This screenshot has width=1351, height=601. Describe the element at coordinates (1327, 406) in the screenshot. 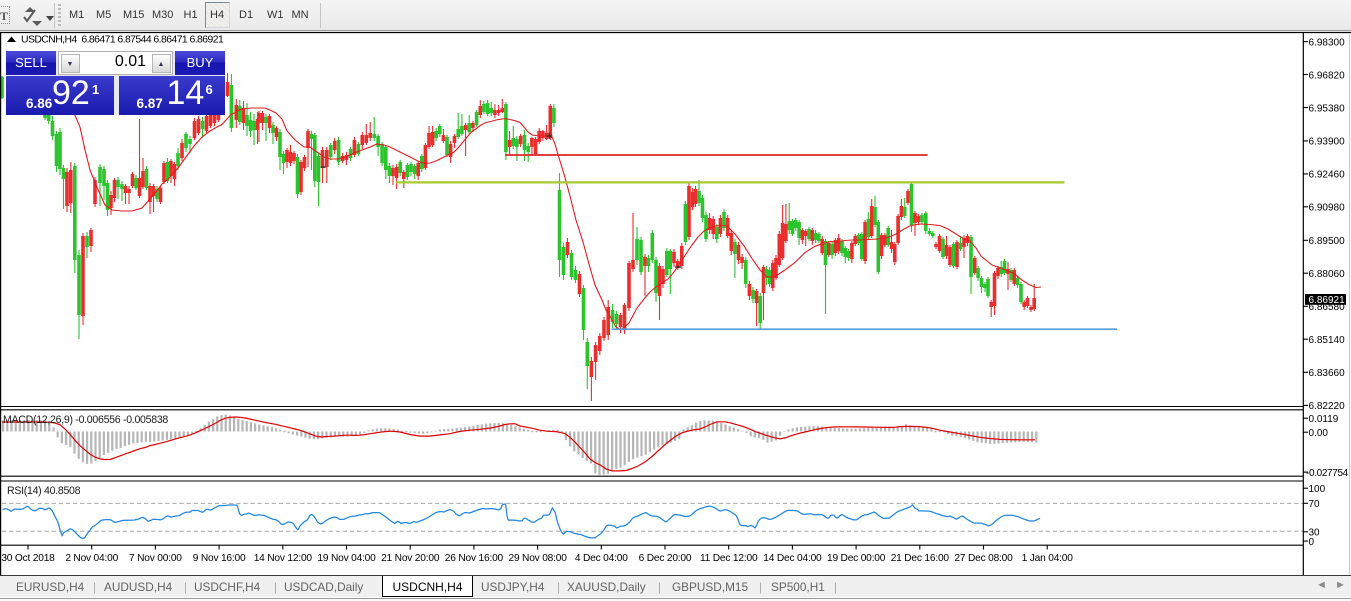

I see `svg-text: 6.82220` at that location.